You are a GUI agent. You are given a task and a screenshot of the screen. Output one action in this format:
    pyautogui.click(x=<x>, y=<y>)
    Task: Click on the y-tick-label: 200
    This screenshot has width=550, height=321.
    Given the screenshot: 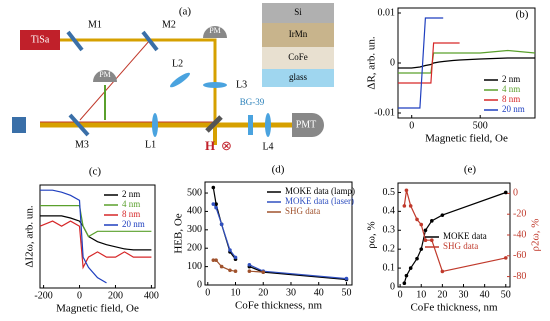 What is the action you would take?
    pyautogui.click(x=194, y=248)
    